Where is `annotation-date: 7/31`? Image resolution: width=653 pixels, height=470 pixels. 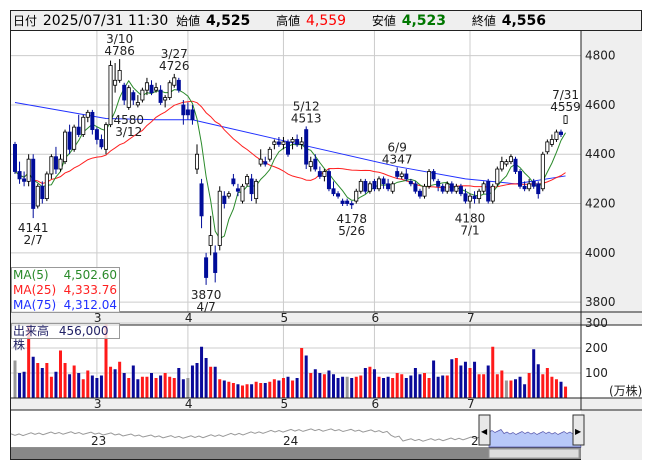
annotation-date: 7/31 is located at coordinates (565, 95).